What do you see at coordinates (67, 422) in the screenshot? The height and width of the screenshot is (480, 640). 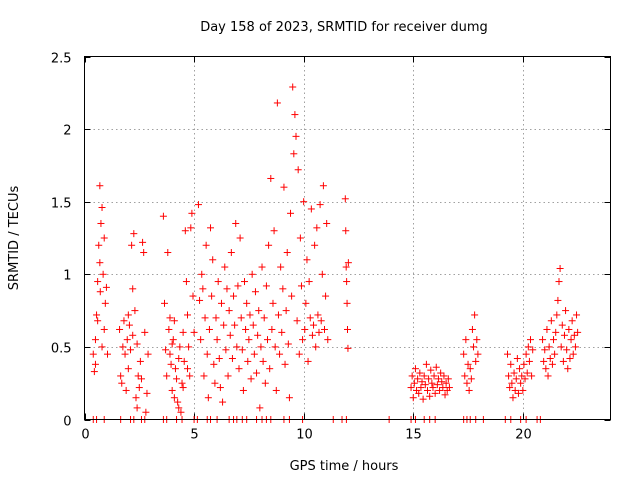 I see `y-tick-label: 0` at bounding box center [67, 422].